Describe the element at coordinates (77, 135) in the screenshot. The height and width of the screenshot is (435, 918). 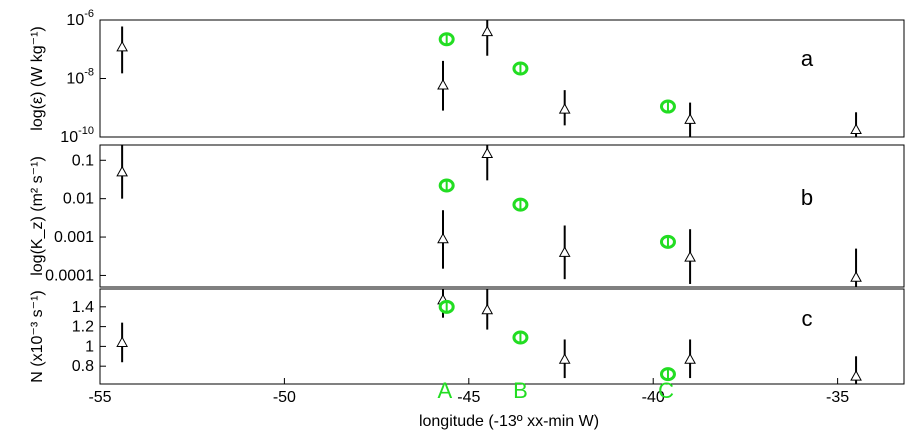
I see `y-tick-label-a-2: 10⁻¹⁰` at that location.